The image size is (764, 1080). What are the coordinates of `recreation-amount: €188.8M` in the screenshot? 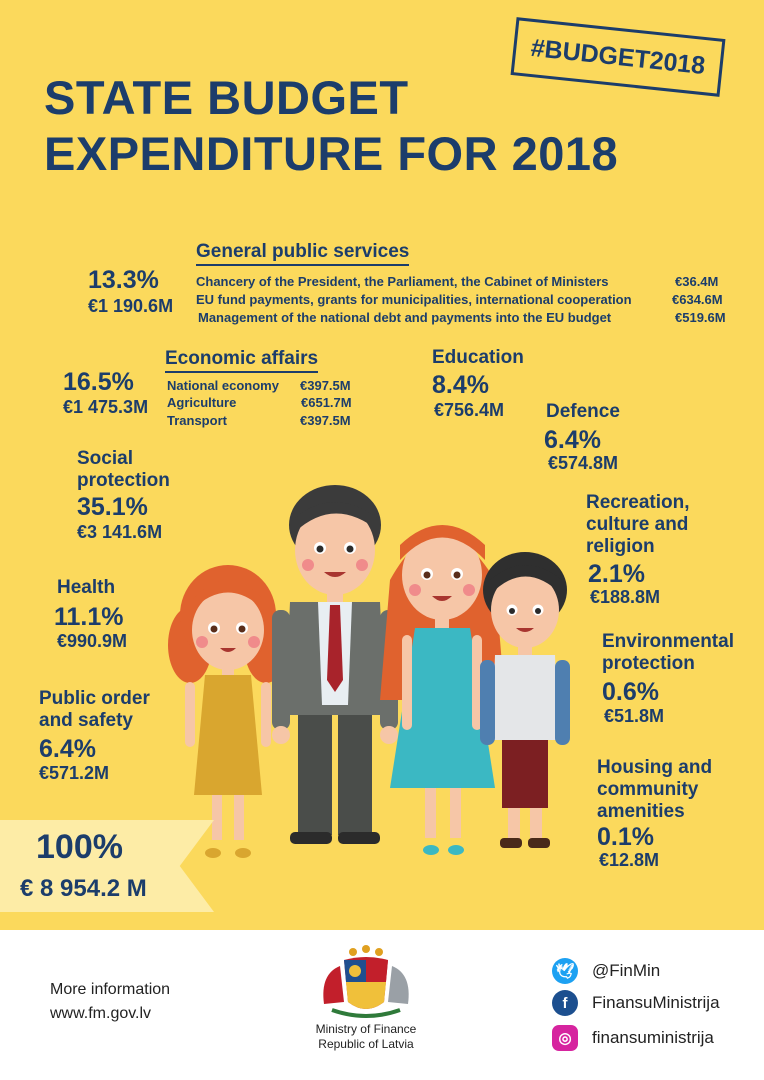 It's located at (625, 597).